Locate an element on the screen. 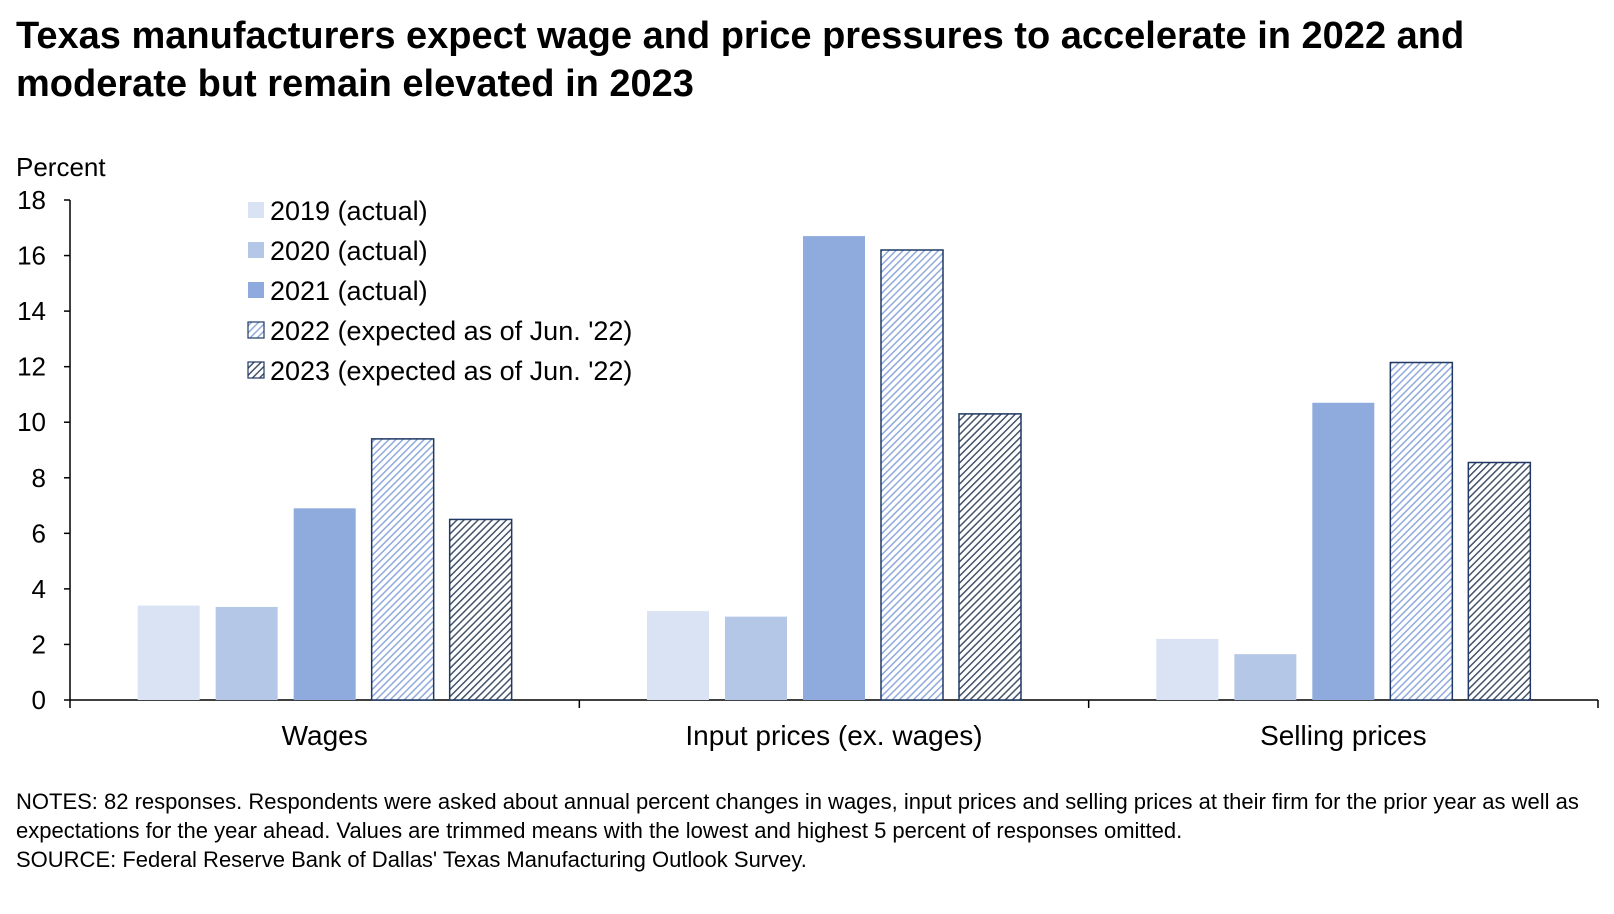  x-category-label: Input prices (ex. wages) is located at coordinates (833, 735).